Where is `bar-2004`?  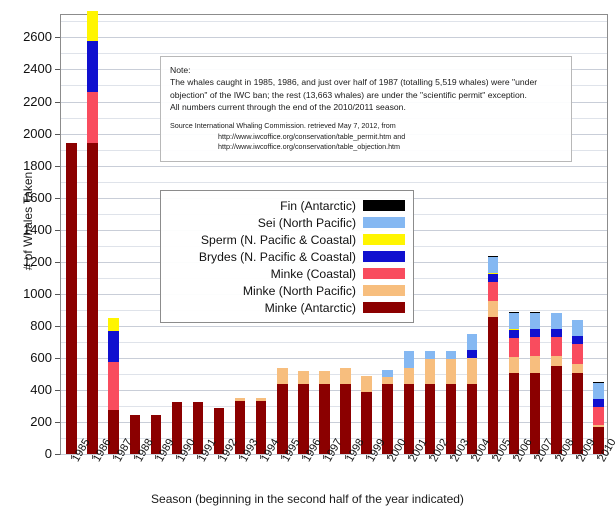
bar-2004 is located at coordinates (472, 393).